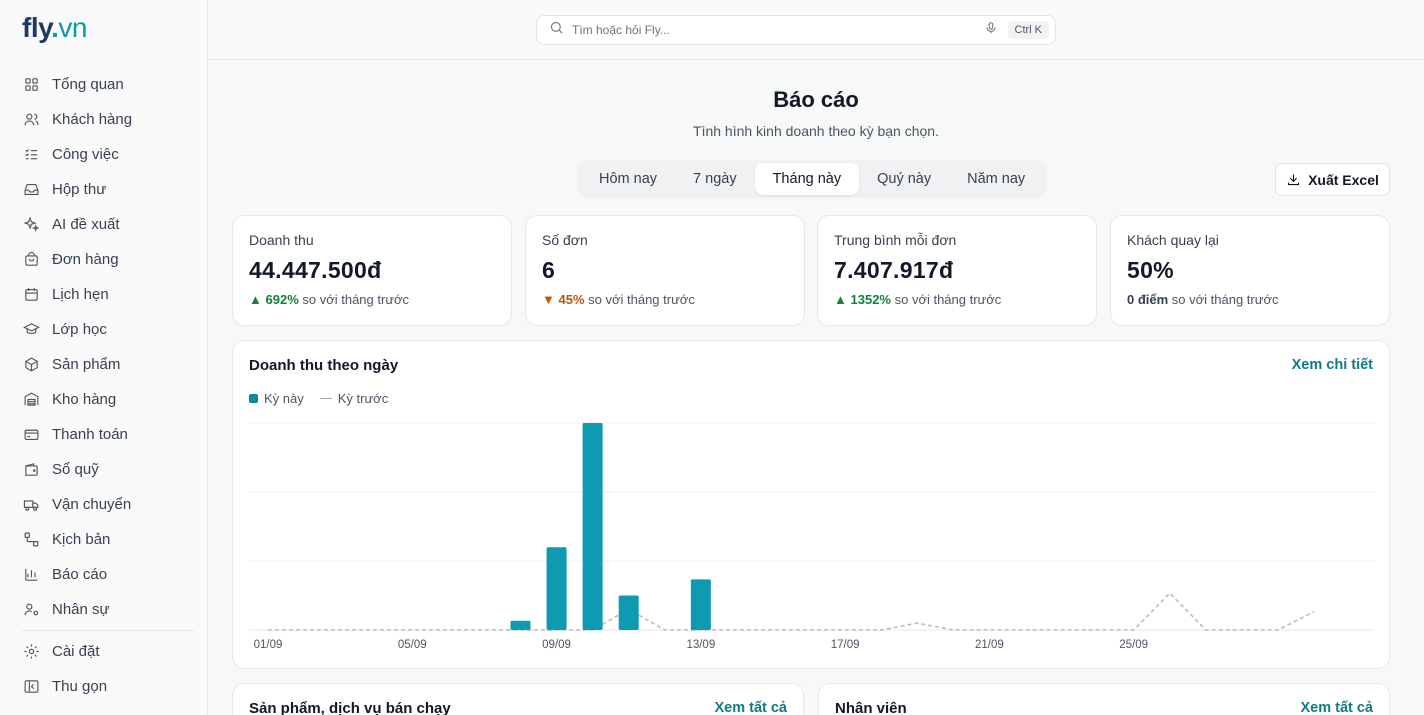 Image resolution: width=1424 pixels, height=715 pixels. I want to click on sidebar-divider, so click(108, 630).